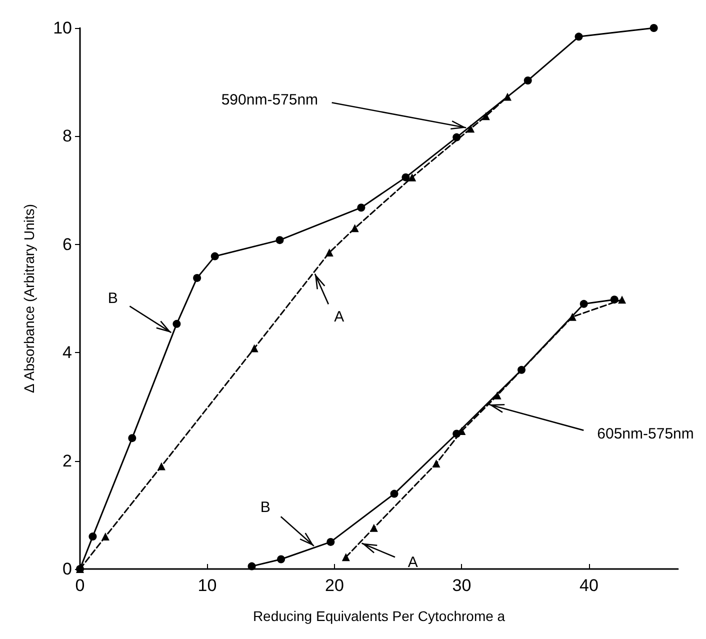 The width and height of the screenshot is (706, 639). Describe the element at coordinates (62, 28) in the screenshot. I see `y-tick-label: 10` at that location.